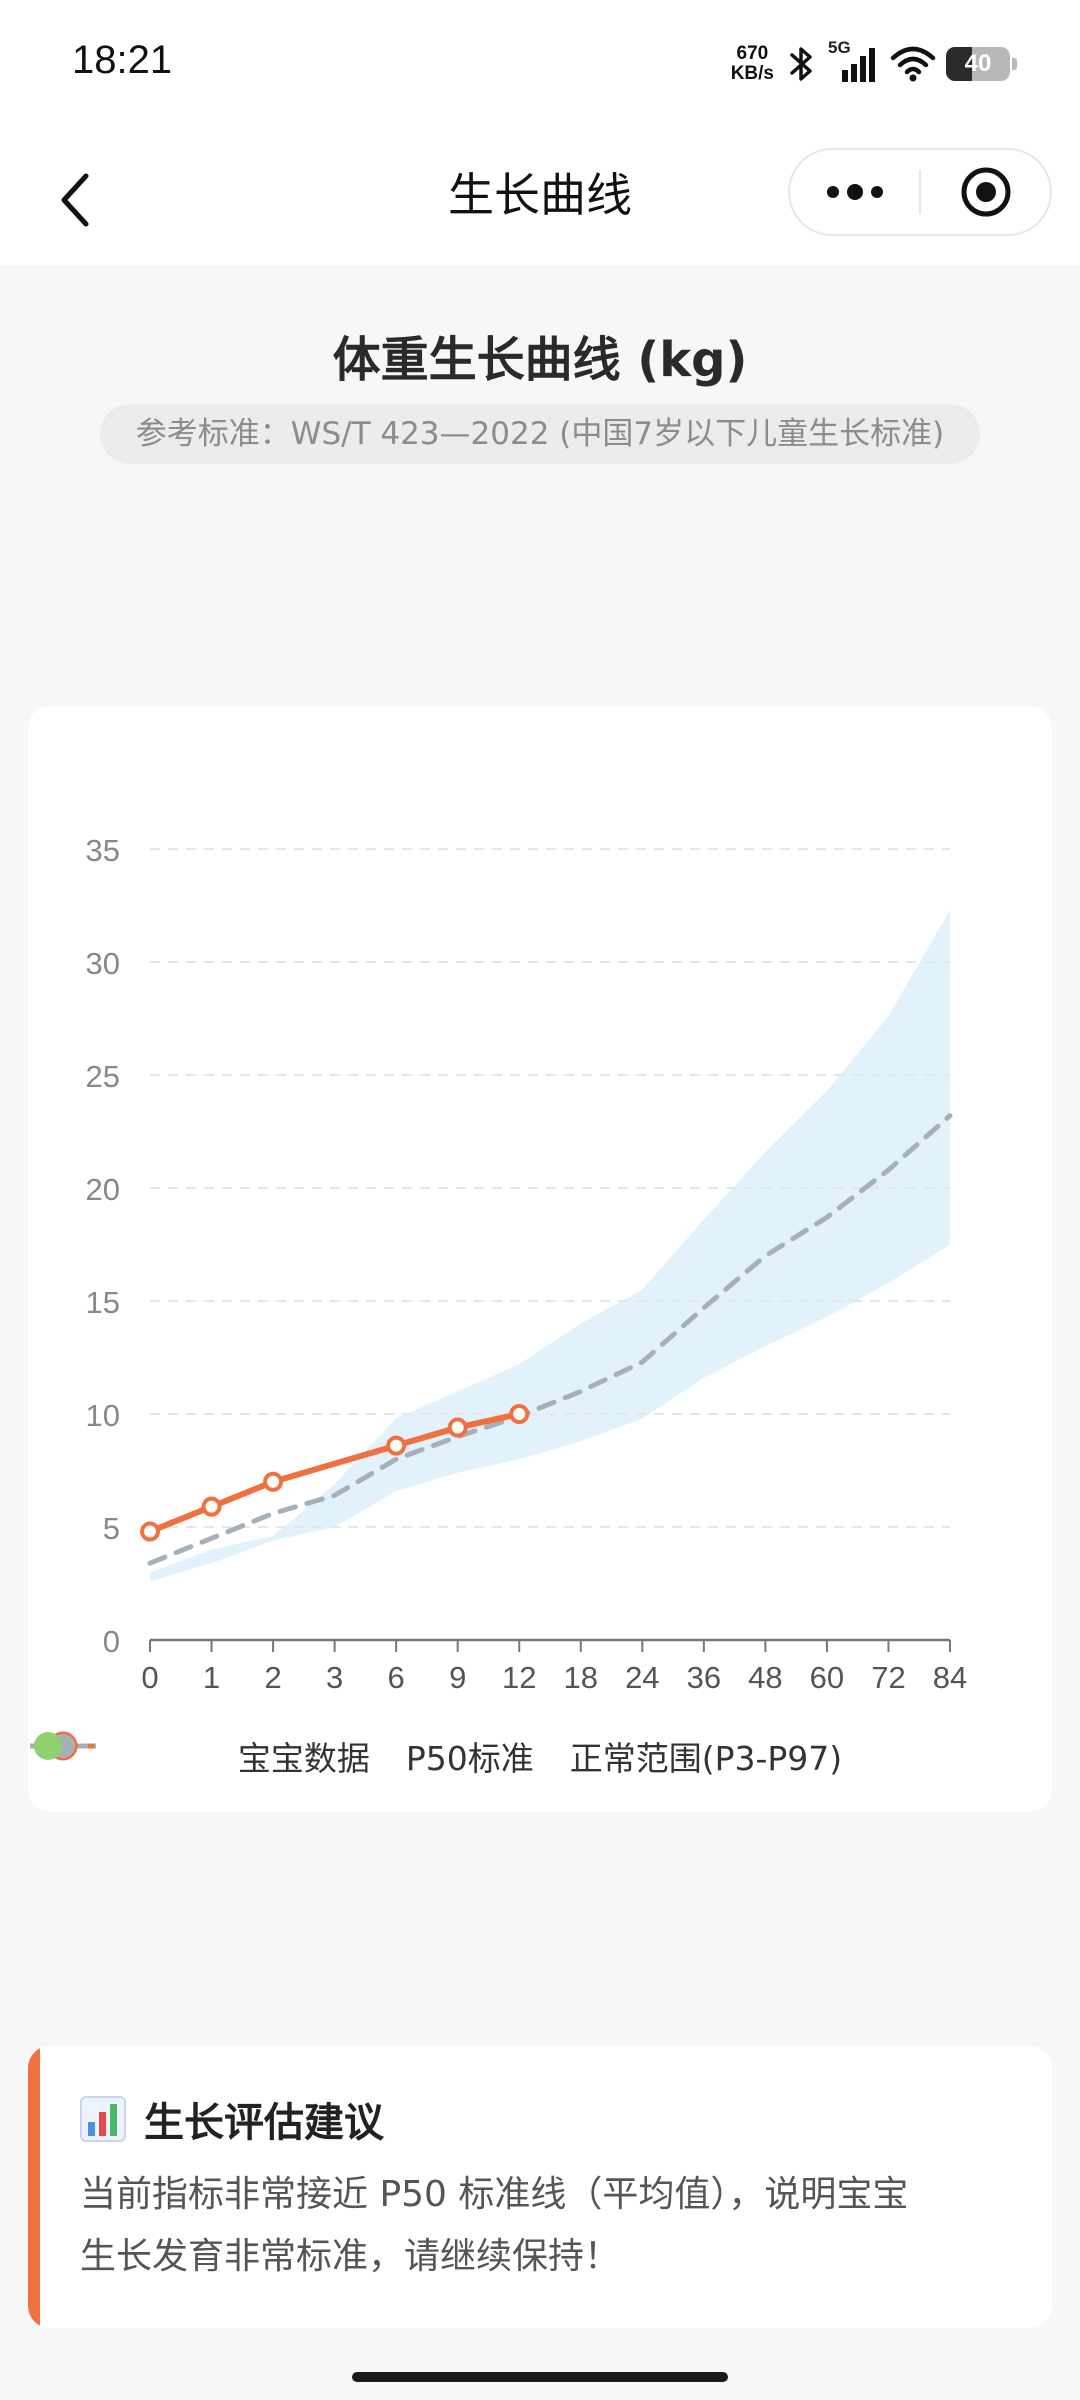 This screenshot has width=1080, height=2400. What do you see at coordinates (200, 1755) in the screenshot?
I see `legend-item-baby: 宝宝数据` at bounding box center [200, 1755].